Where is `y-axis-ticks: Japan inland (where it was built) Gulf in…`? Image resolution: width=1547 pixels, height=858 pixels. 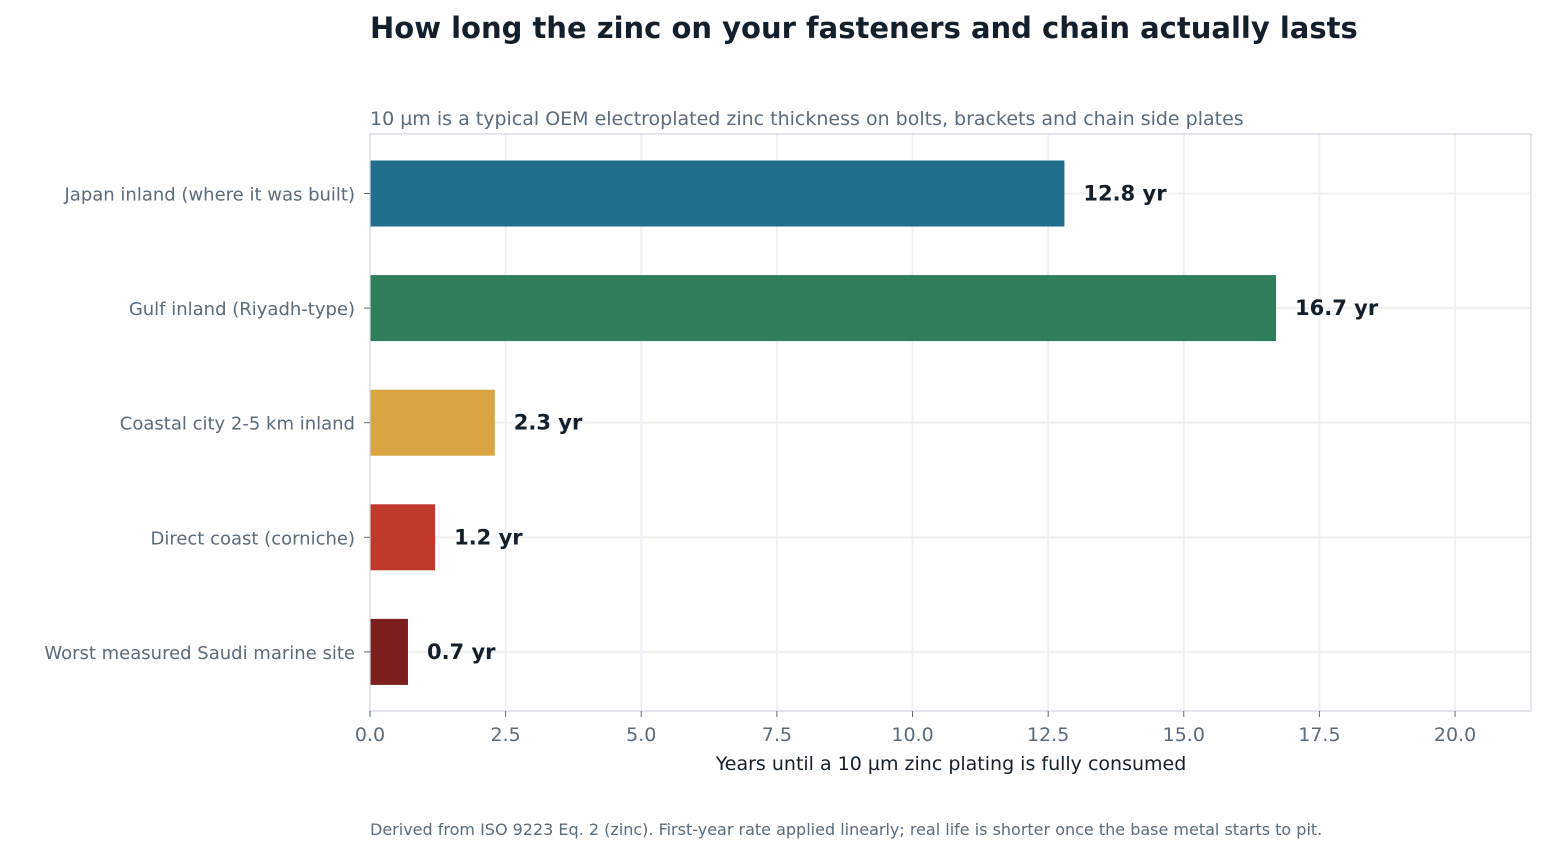
y-axis-ticks: Japan inland (where it was built) Gulf in… is located at coordinates (207, 424).